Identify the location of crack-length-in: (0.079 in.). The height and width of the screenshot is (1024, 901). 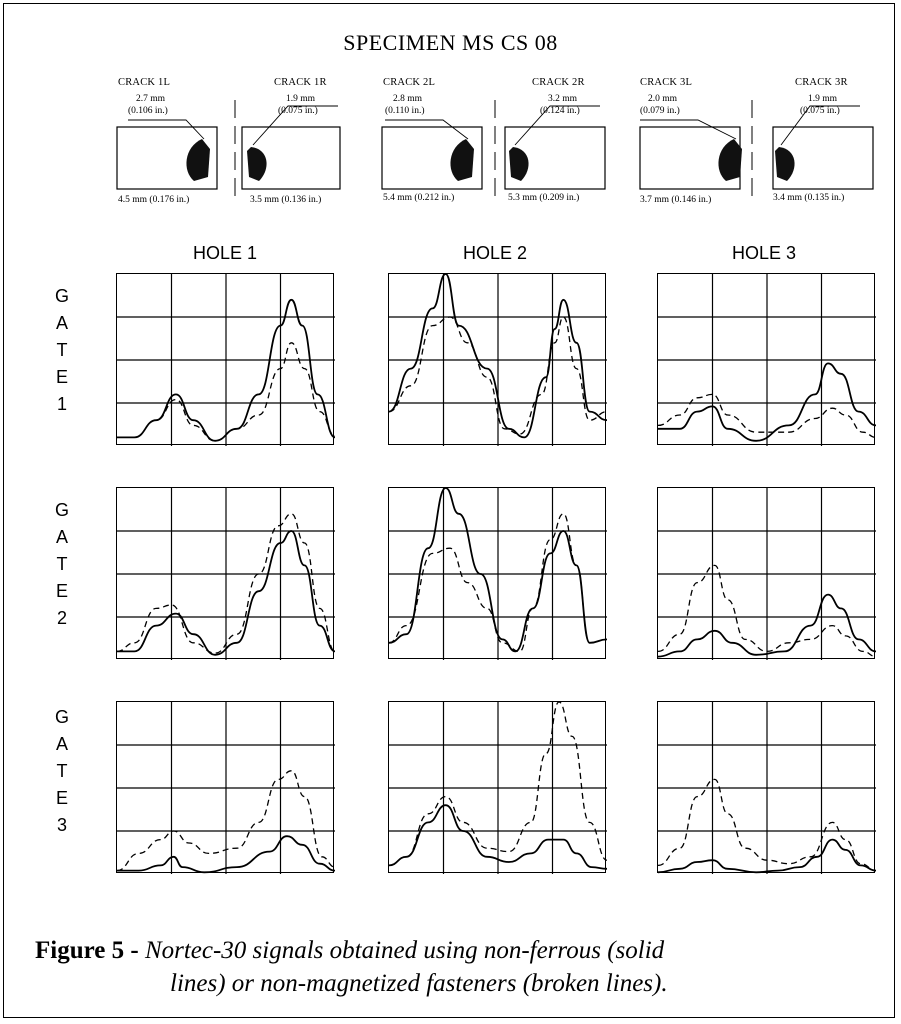
(660, 111).